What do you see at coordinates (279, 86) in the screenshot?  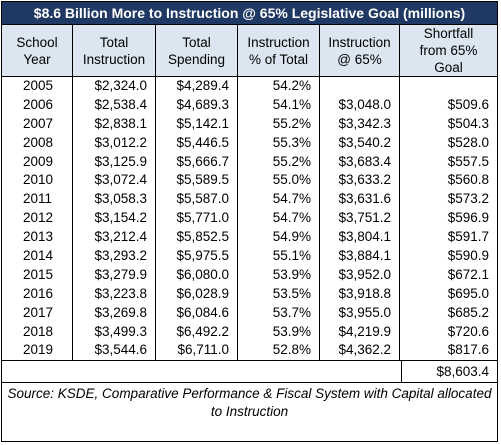 I see `cell-instruction-pct: 54.2%` at bounding box center [279, 86].